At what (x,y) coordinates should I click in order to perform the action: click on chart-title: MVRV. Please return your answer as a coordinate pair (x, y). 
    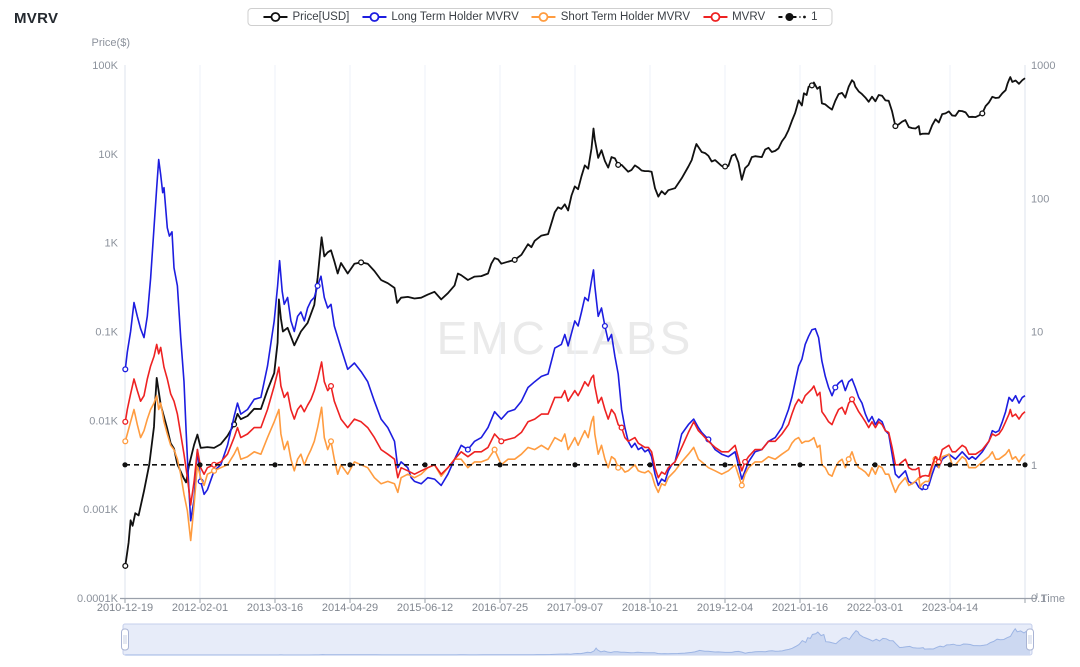
    Looking at the image, I should click on (36, 18).